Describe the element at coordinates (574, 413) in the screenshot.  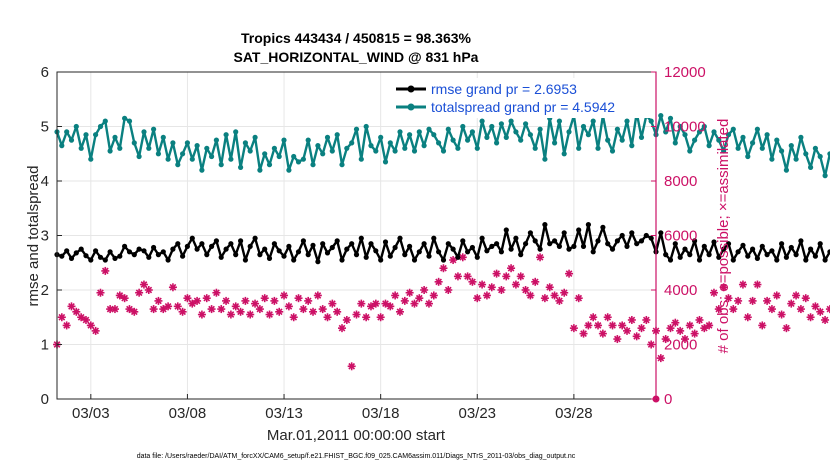
I see `x-tick-label: 03/28` at that location.